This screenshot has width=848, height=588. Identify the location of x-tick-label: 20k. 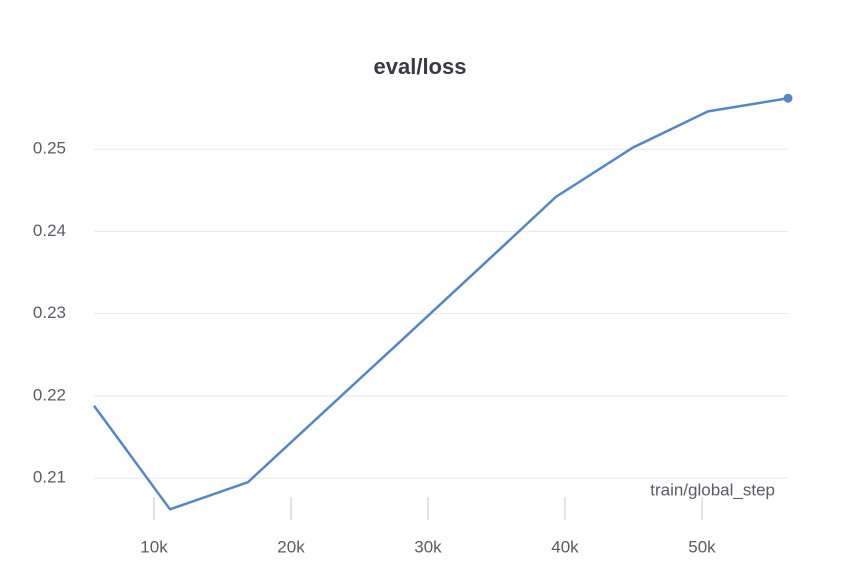
(291, 546).